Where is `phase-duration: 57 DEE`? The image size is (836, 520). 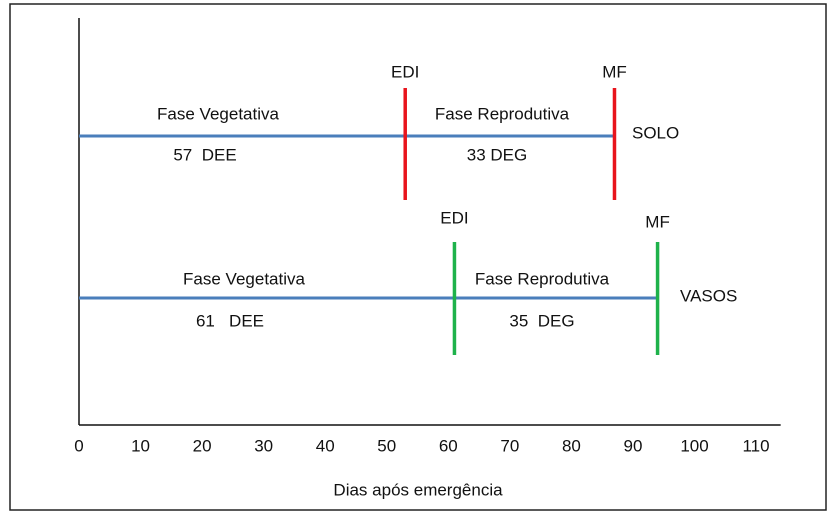
phase-duration: 57 DEE is located at coordinates (204, 154).